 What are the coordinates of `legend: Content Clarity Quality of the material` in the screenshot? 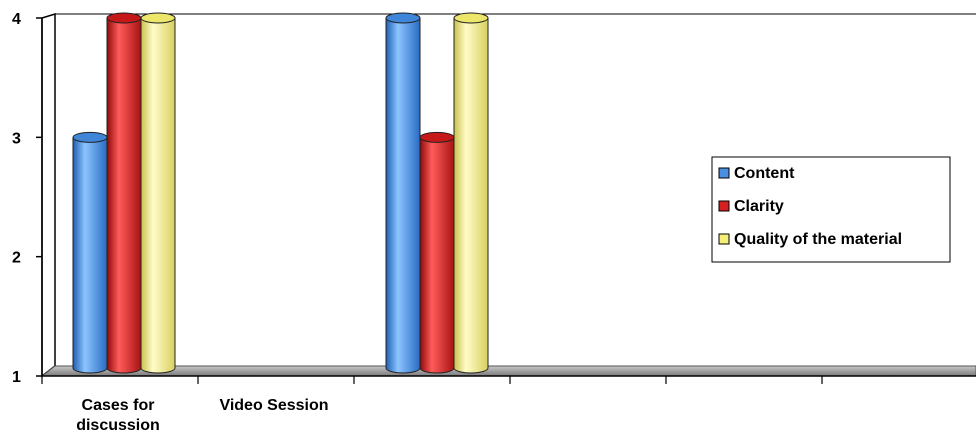 It's located at (831, 209).